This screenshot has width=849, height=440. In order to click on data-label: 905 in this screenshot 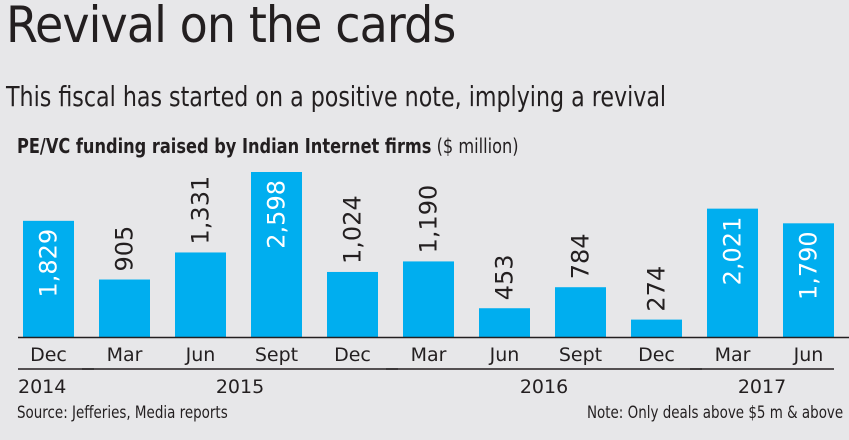, I will do `click(125, 249)`.